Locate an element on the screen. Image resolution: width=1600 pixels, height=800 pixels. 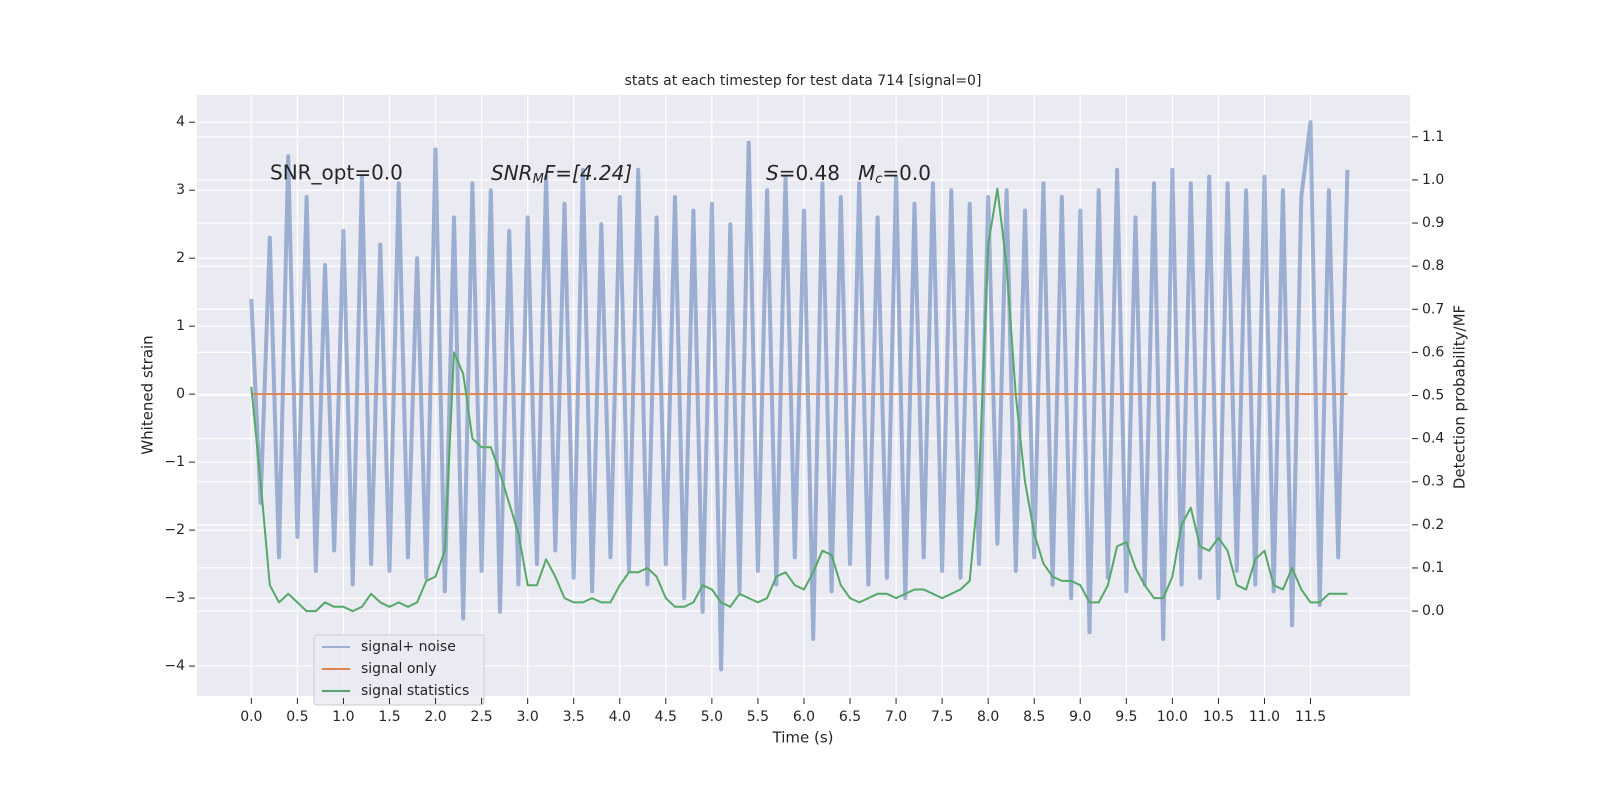
x-tick-label: 7.0 is located at coordinates (896, 717).